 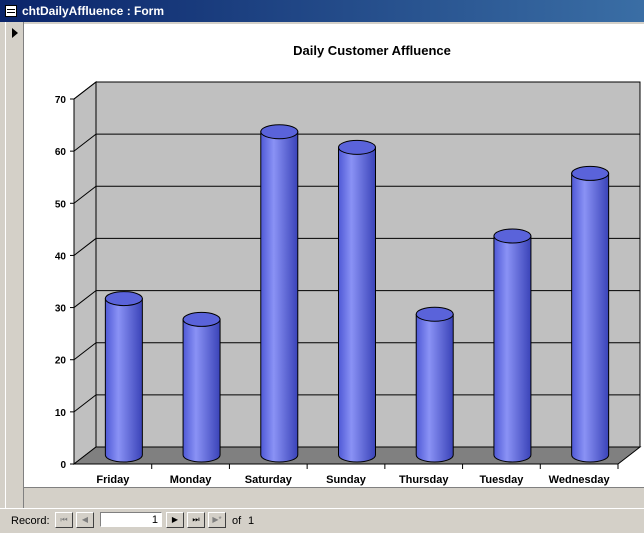 What do you see at coordinates (61, 361) in the screenshot?
I see `y-tick-label: 20` at bounding box center [61, 361].